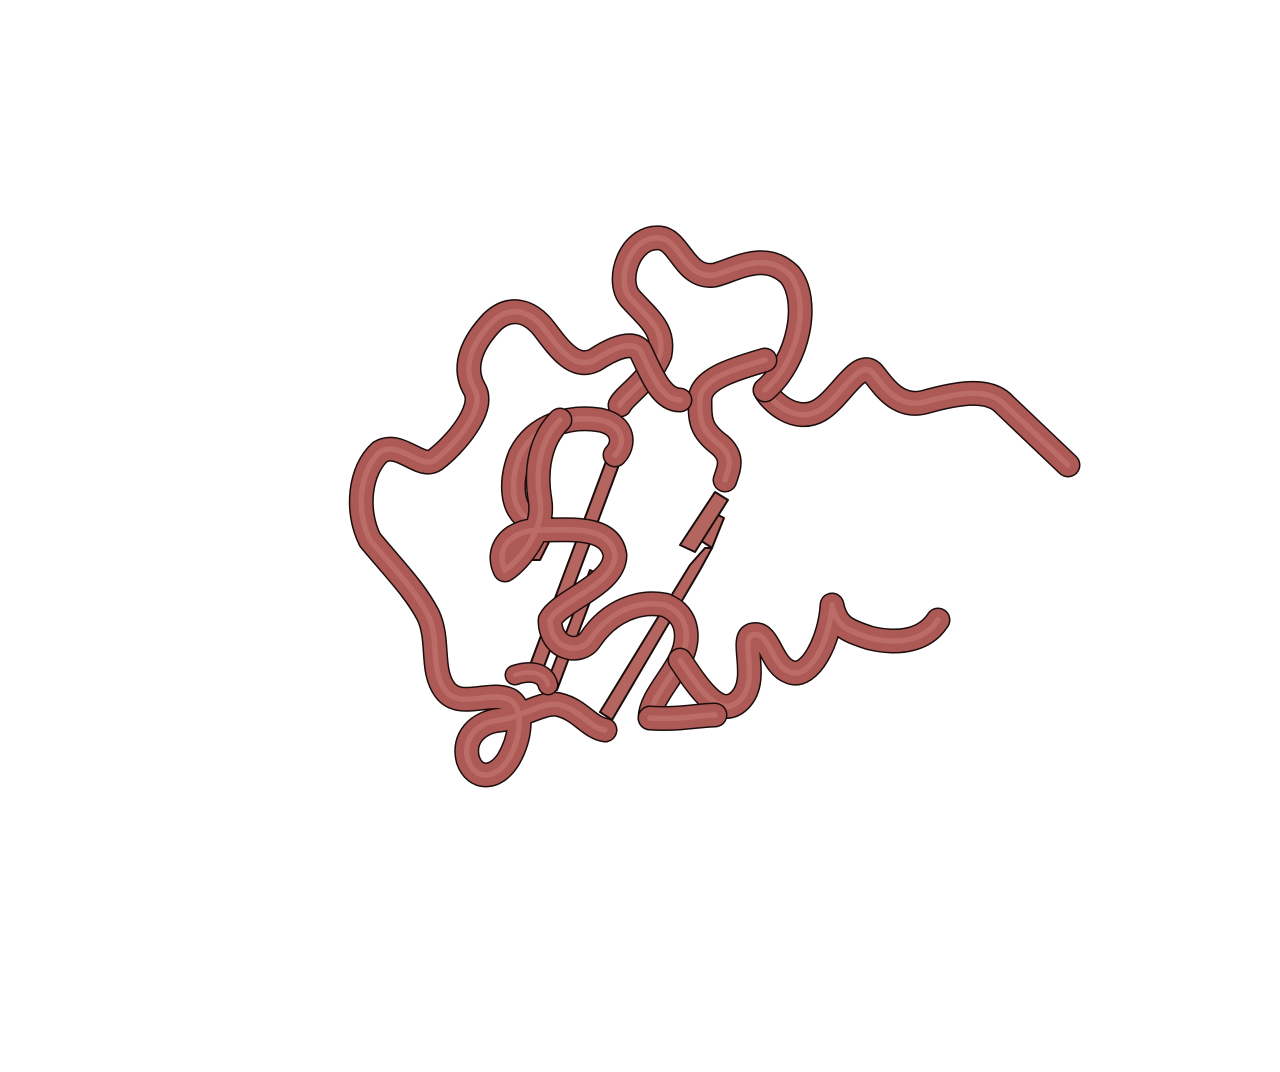  What do you see at coordinates (710, 321) in the screenshot?
I see `coil-top-loop` at bounding box center [710, 321].